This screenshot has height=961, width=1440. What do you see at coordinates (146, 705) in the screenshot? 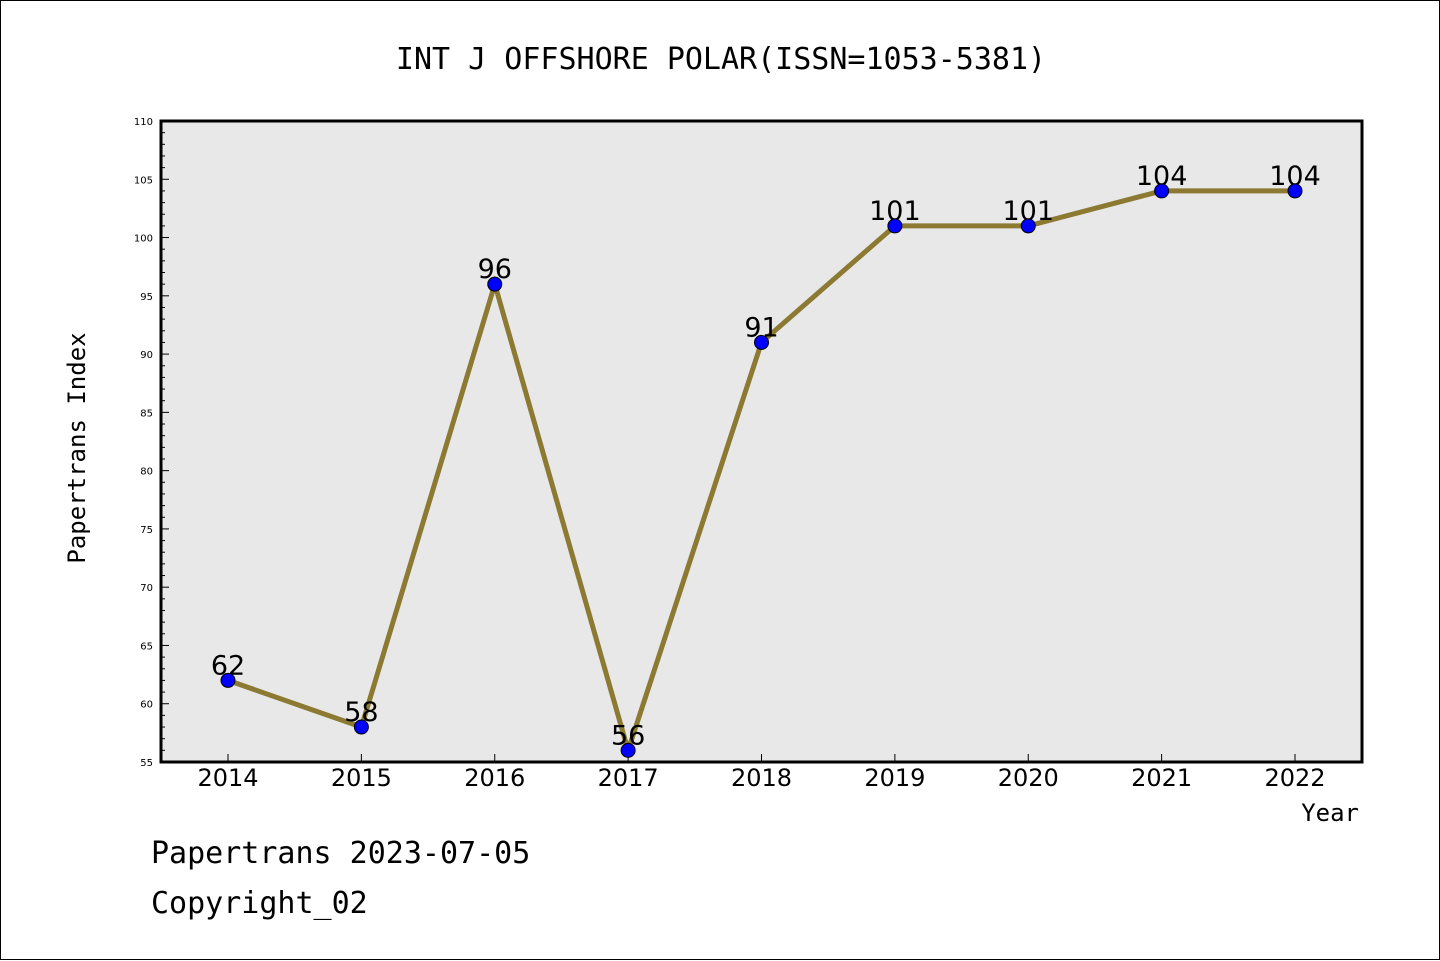
I see `y-tick-label: 60` at bounding box center [146, 705].